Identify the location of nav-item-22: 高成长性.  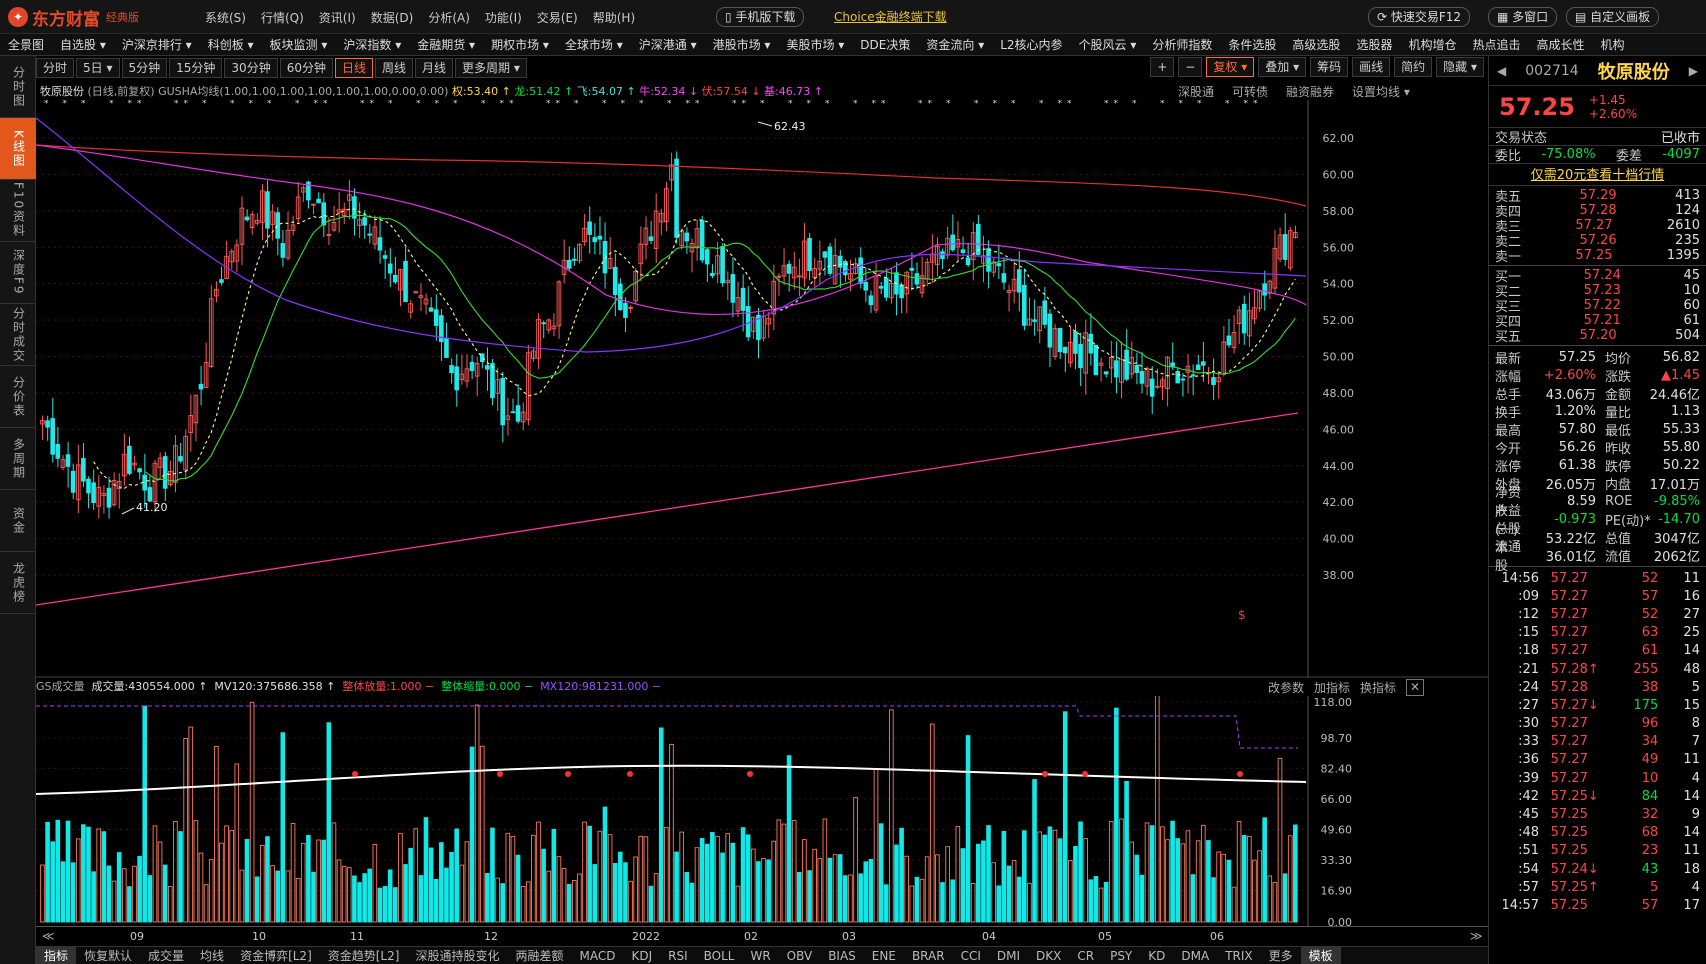
(1560, 45).